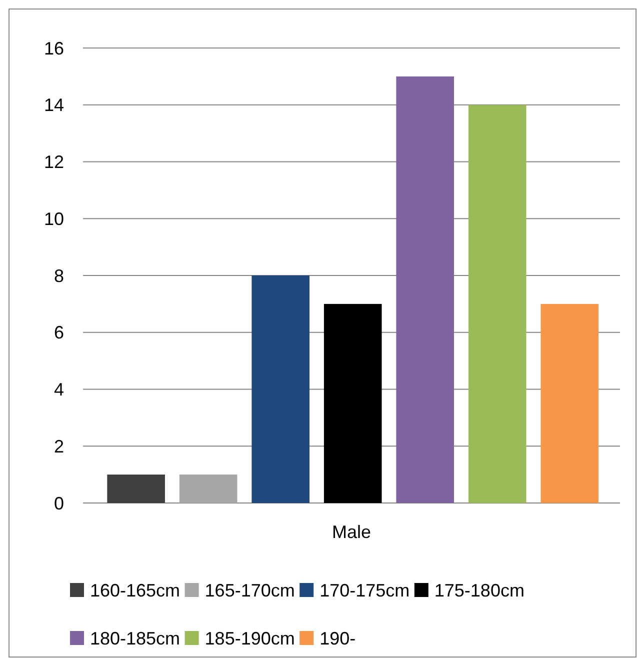  What do you see at coordinates (59, 503) in the screenshot?
I see `y-tick-label: 0` at bounding box center [59, 503].